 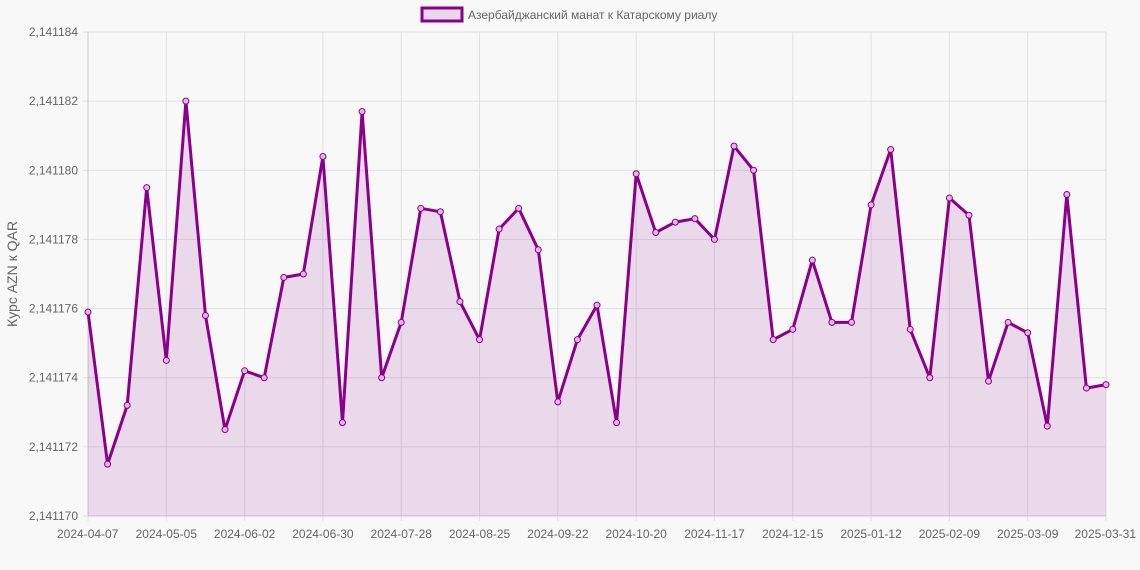 I want to click on y-tick-label: 2,141176, so click(x=53, y=309).